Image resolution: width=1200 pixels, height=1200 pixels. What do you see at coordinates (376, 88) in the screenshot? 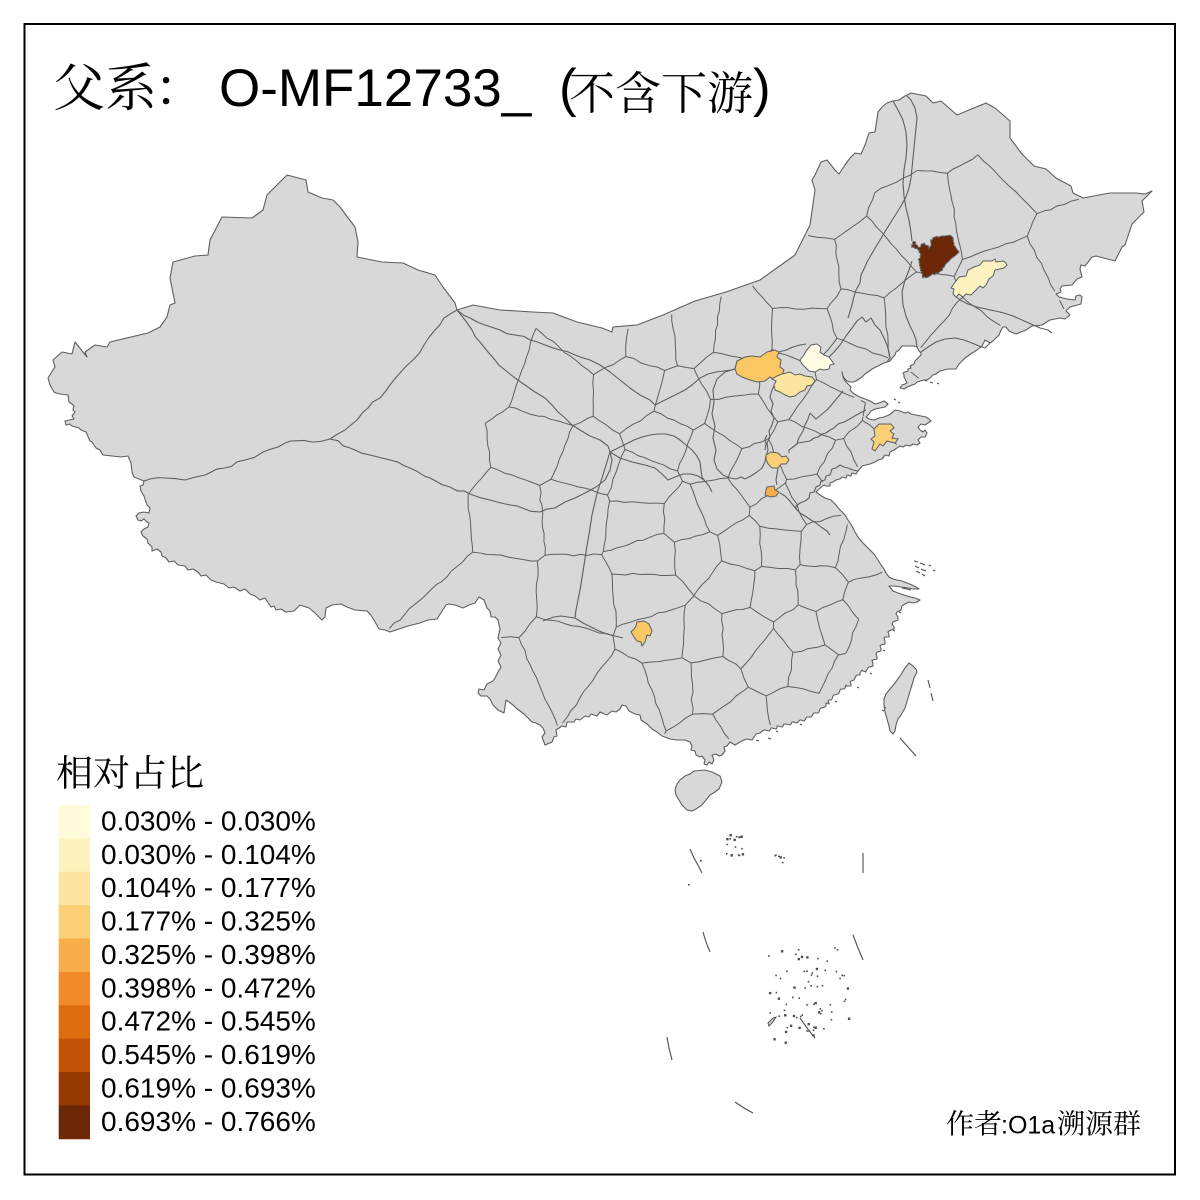
I see `svg-text: O-MF12733_` at bounding box center [376, 88].